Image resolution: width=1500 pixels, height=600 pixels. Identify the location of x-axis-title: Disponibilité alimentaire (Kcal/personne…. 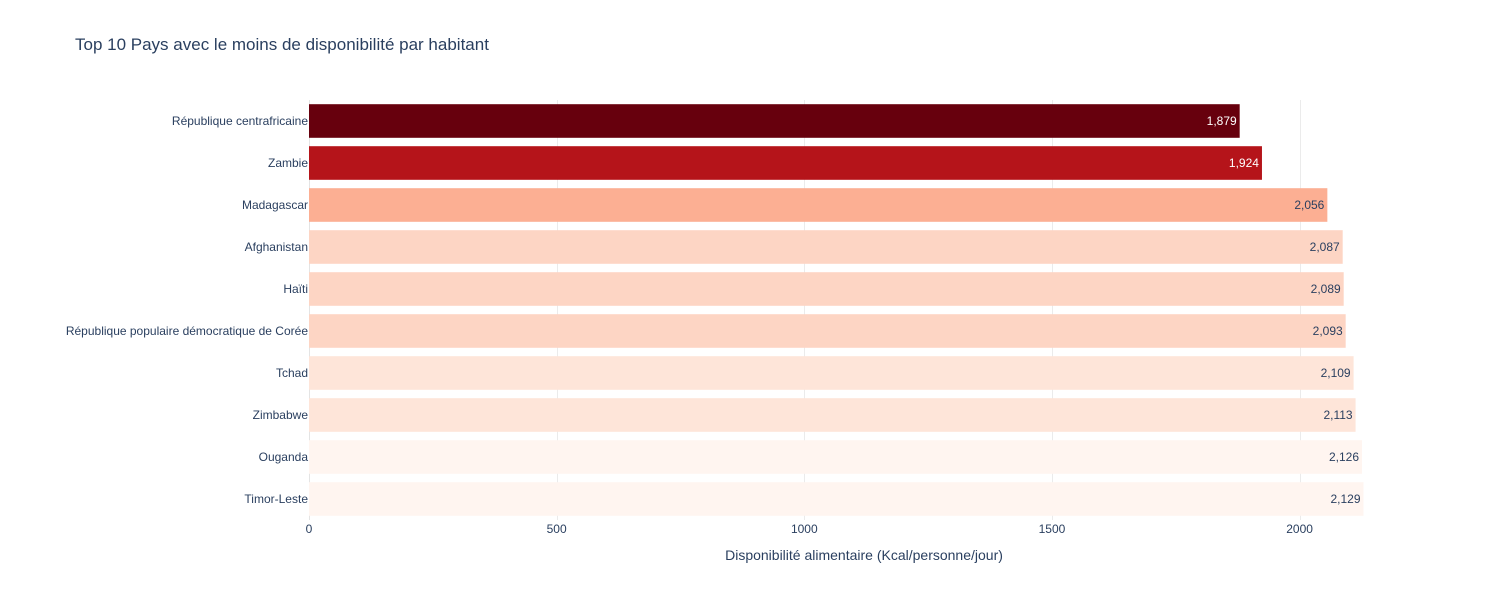
(864, 555).